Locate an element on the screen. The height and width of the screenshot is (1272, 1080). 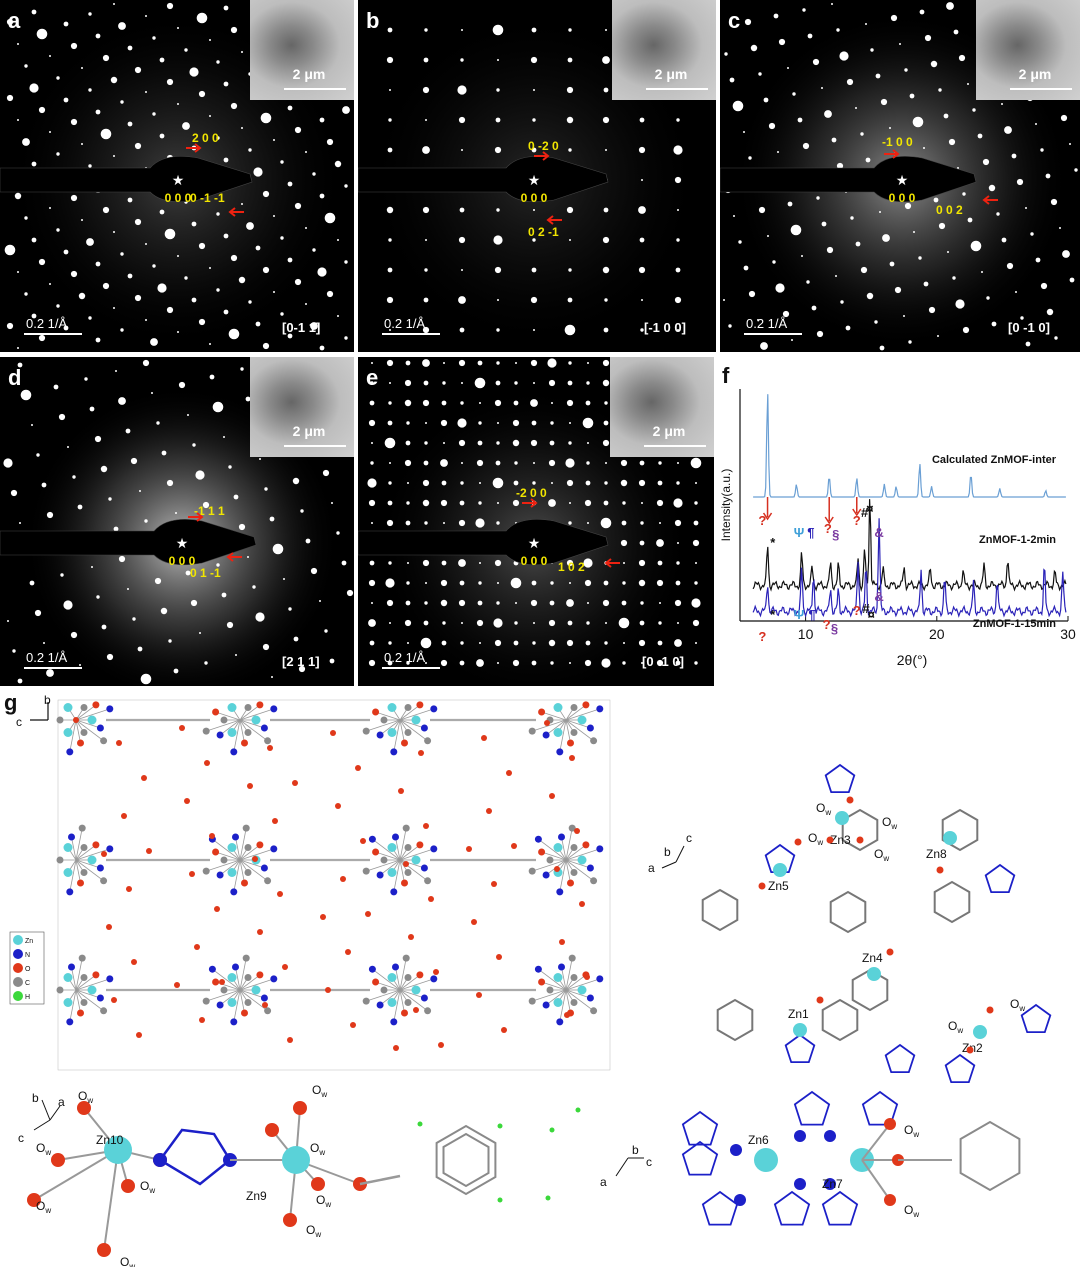
inset-scalebar-d is located at coordinates (315, 446).